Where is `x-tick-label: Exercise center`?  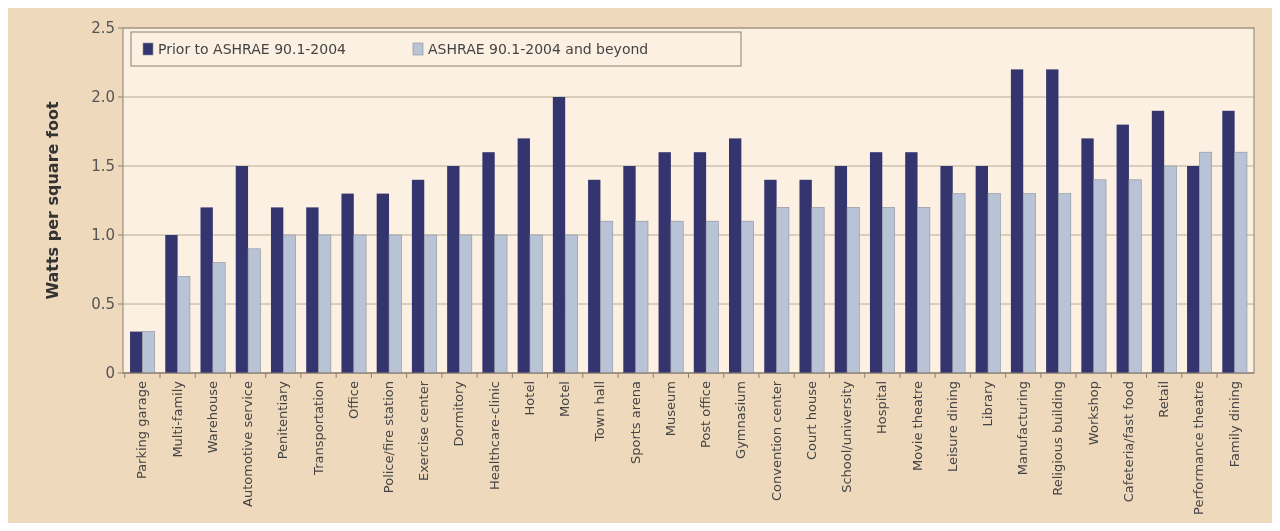 x-tick-label: Exercise center is located at coordinates (424, 431).